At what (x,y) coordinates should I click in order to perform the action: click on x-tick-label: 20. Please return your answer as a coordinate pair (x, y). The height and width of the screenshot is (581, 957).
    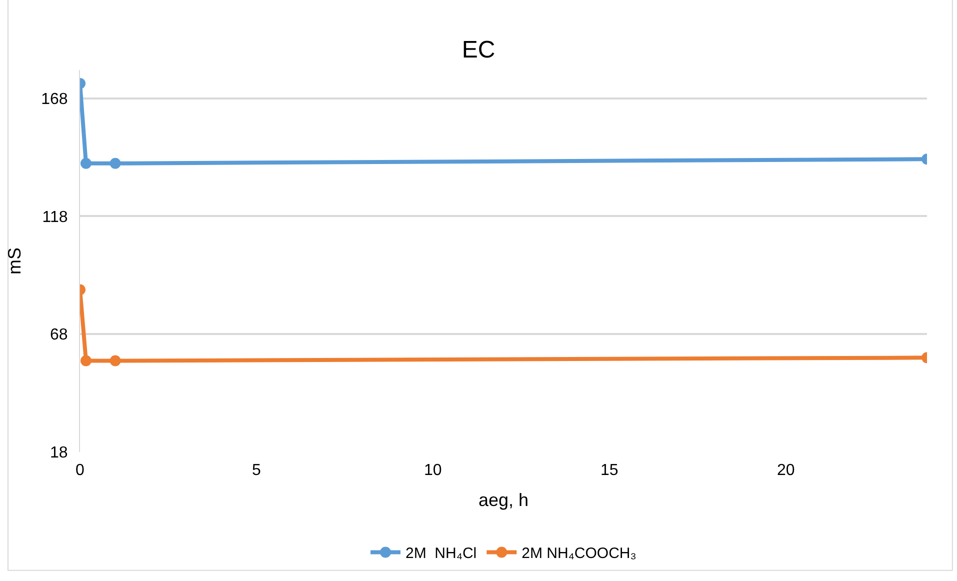
    Looking at the image, I should click on (785, 470).